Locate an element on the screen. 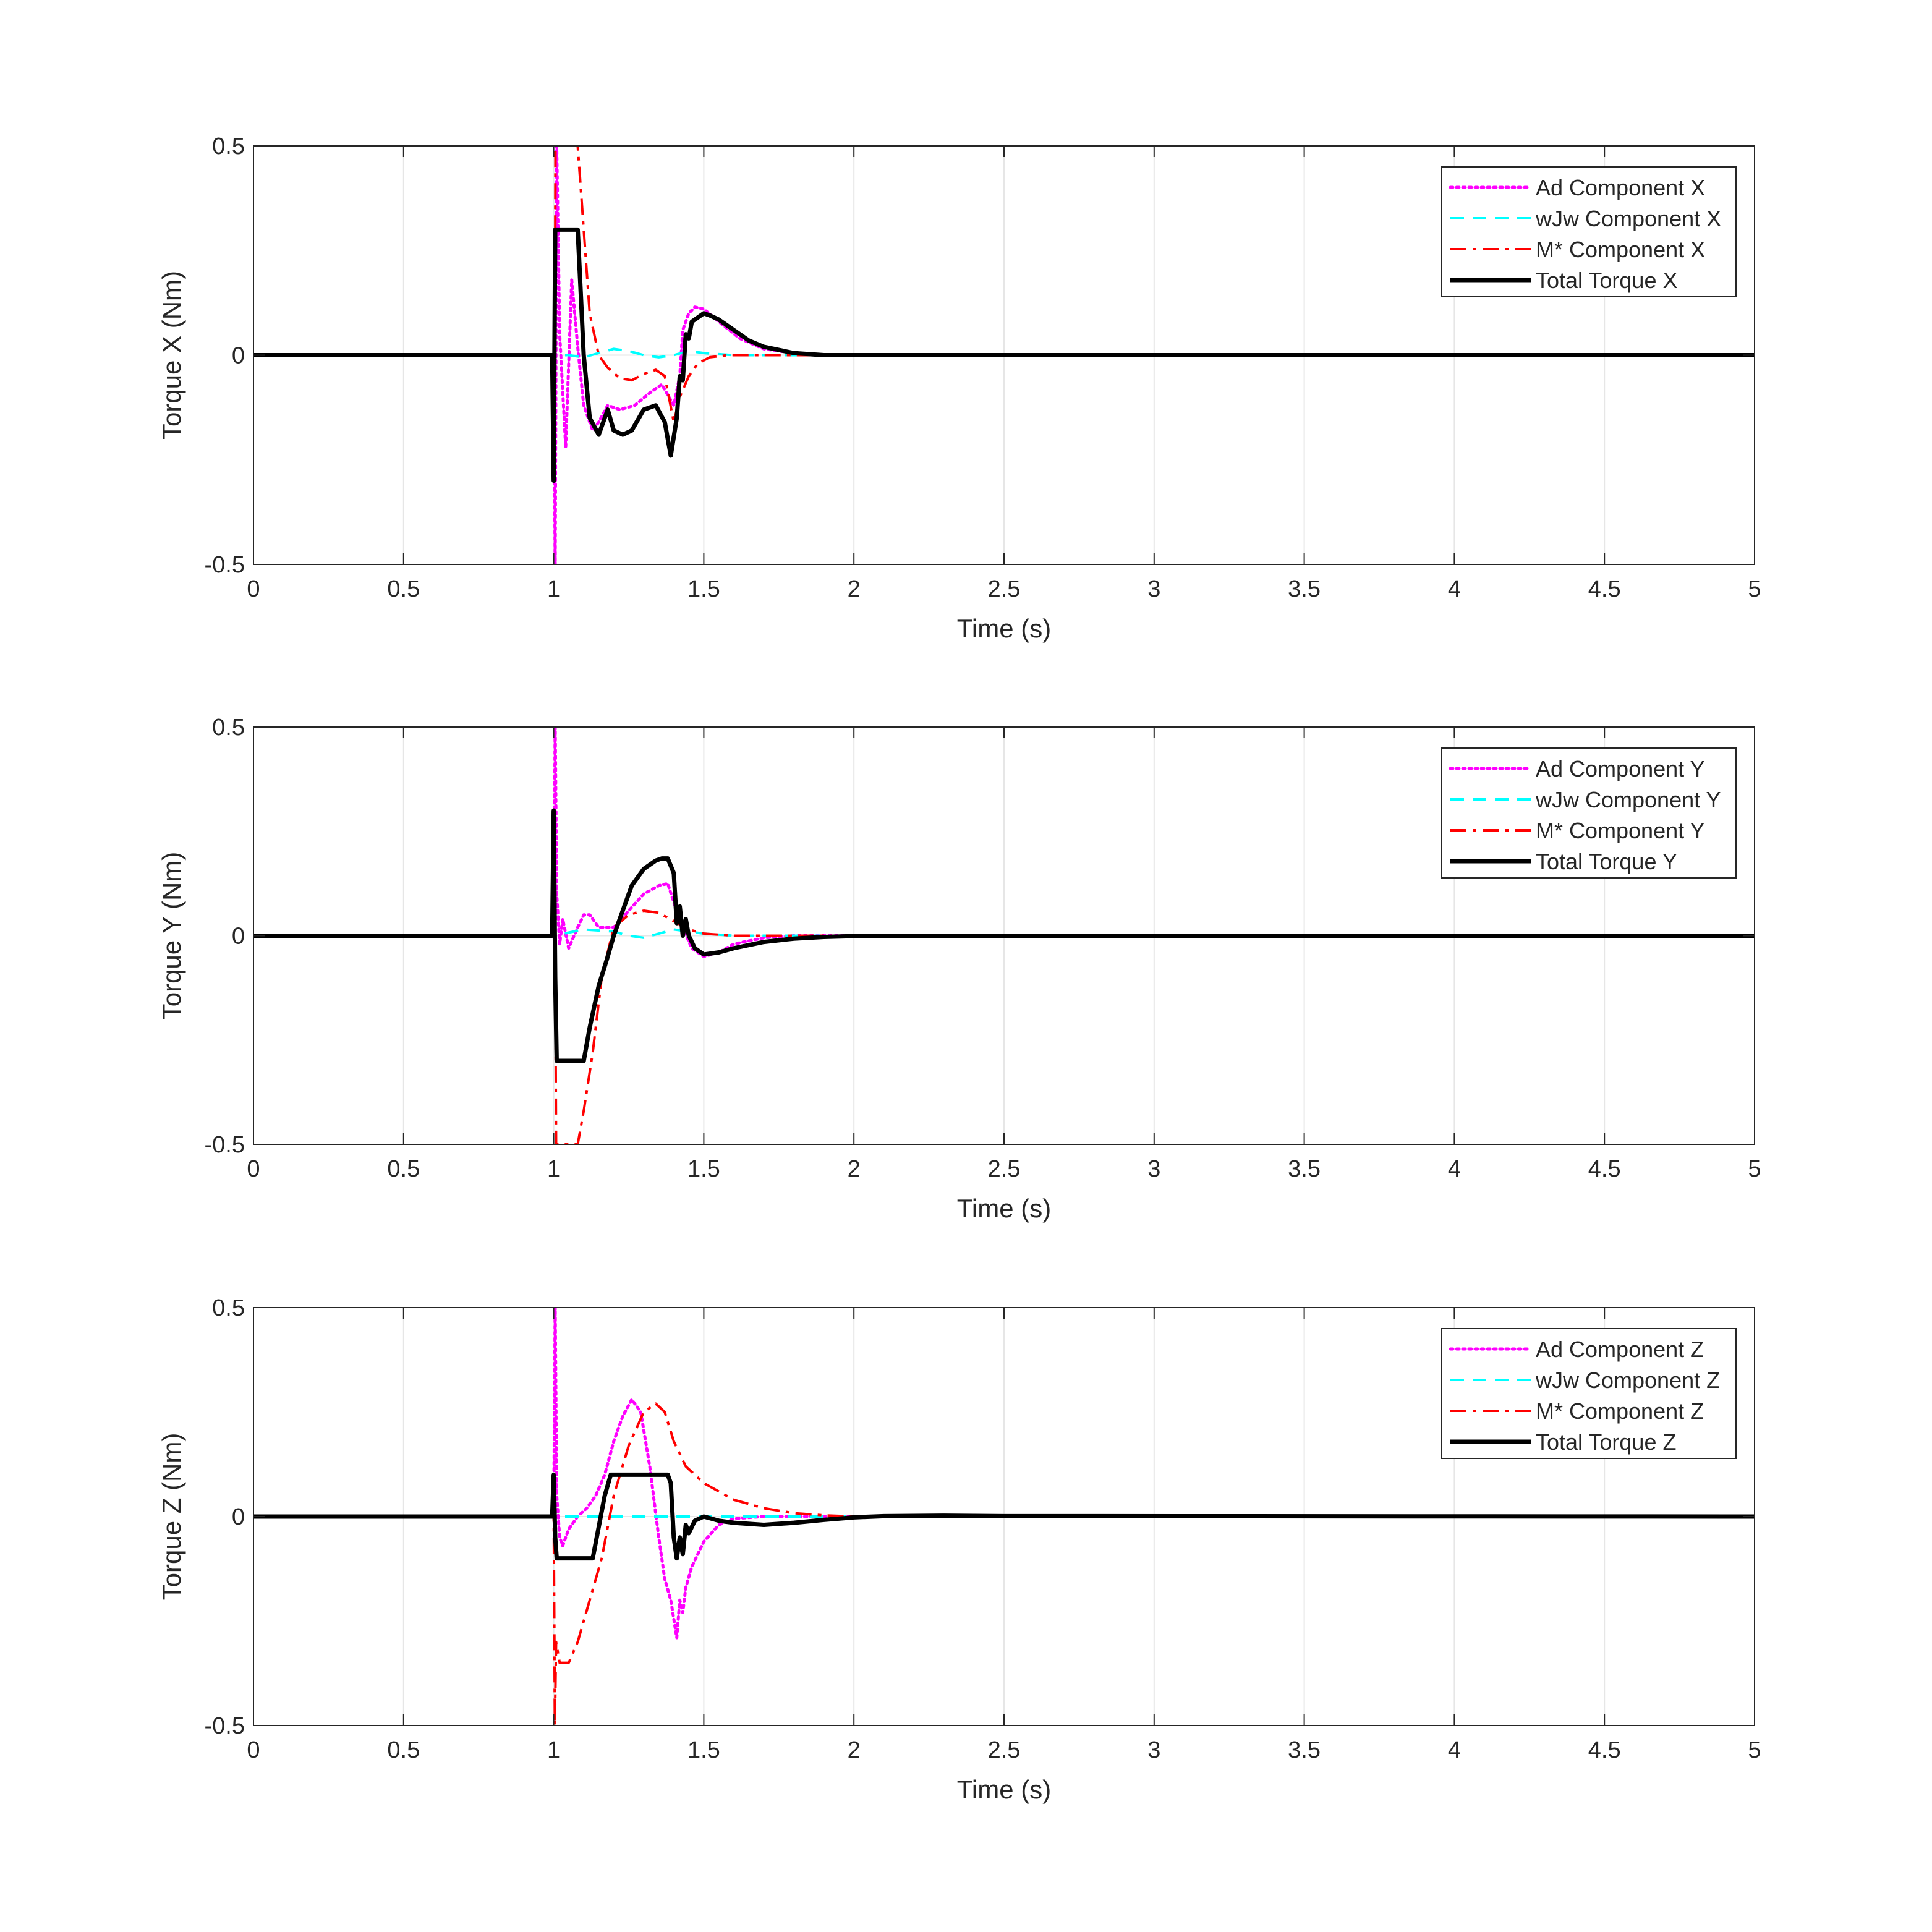 The width and height of the screenshot is (1932, 1932). series-line-total-torque-x is located at coordinates (1004, 355).